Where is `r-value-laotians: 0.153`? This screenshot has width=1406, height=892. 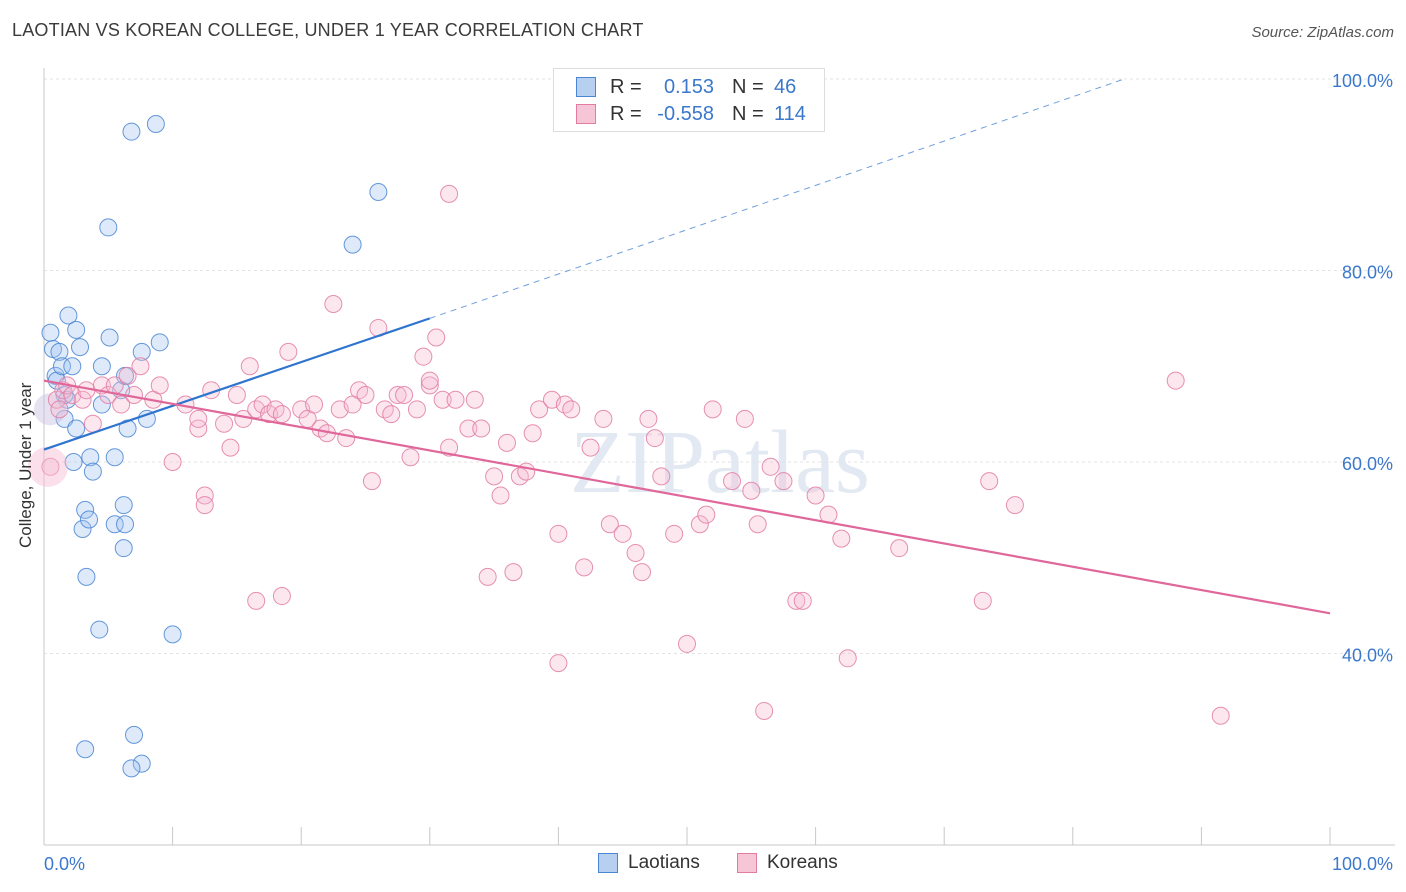 r-value-laotians: 0.153 is located at coordinates (688, 86).